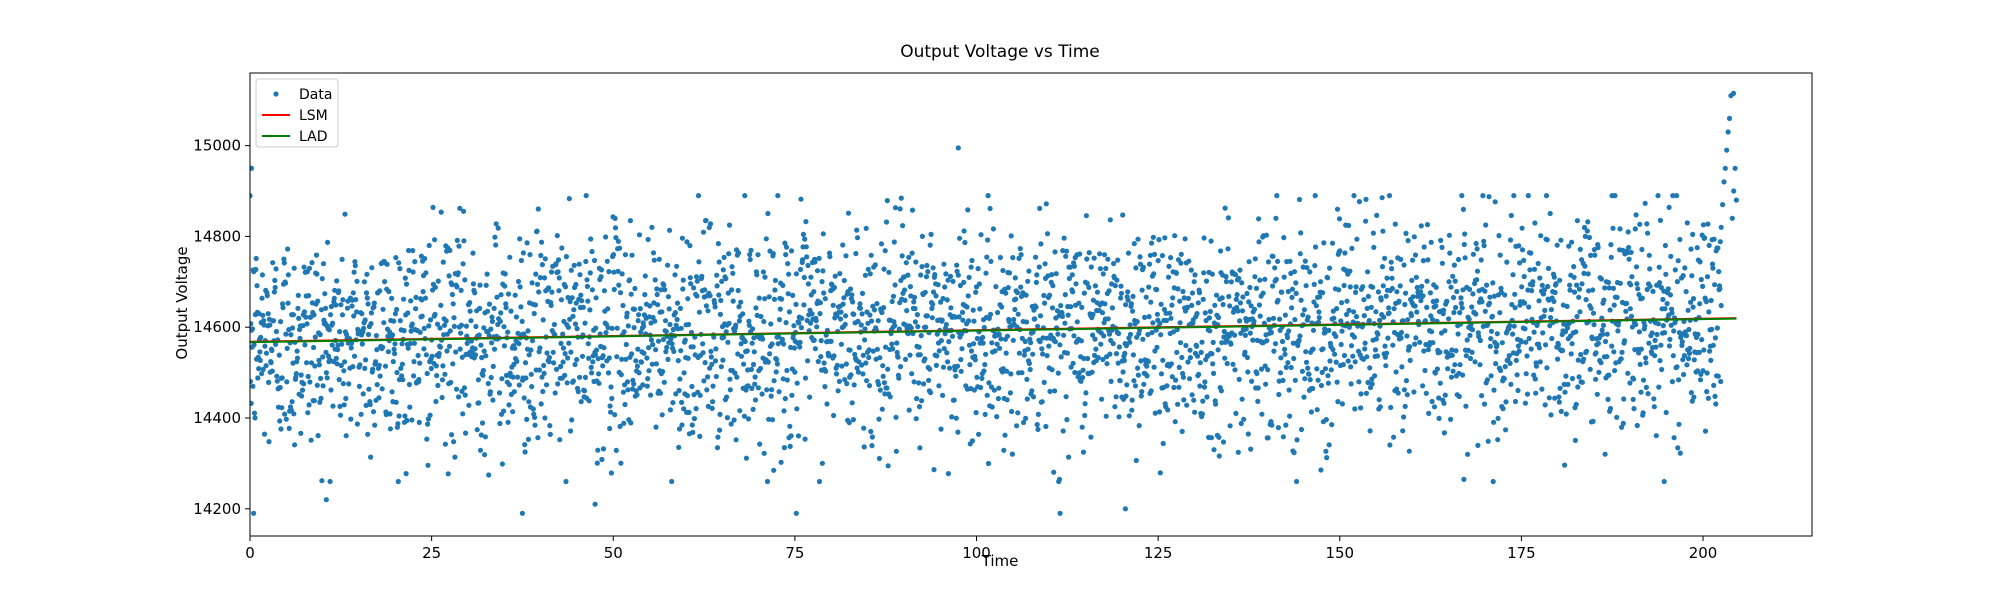 Image resolution: width=2000 pixels, height=600 pixels. I want to click on legend-label-lad: LAD, so click(313, 137).